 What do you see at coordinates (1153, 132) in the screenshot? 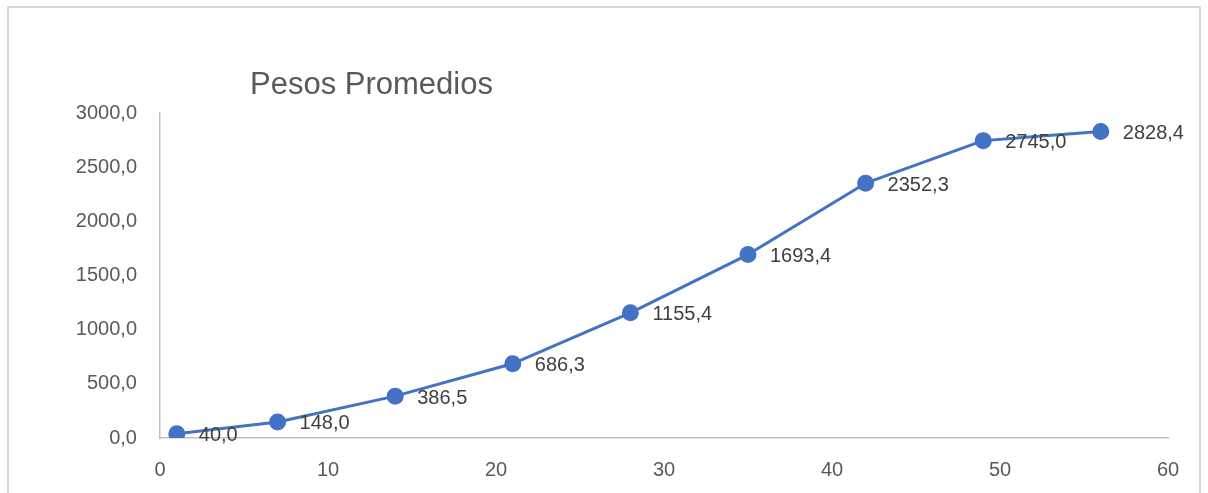
I see `data-label: 2828,4` at bounding box center [1153, 132].